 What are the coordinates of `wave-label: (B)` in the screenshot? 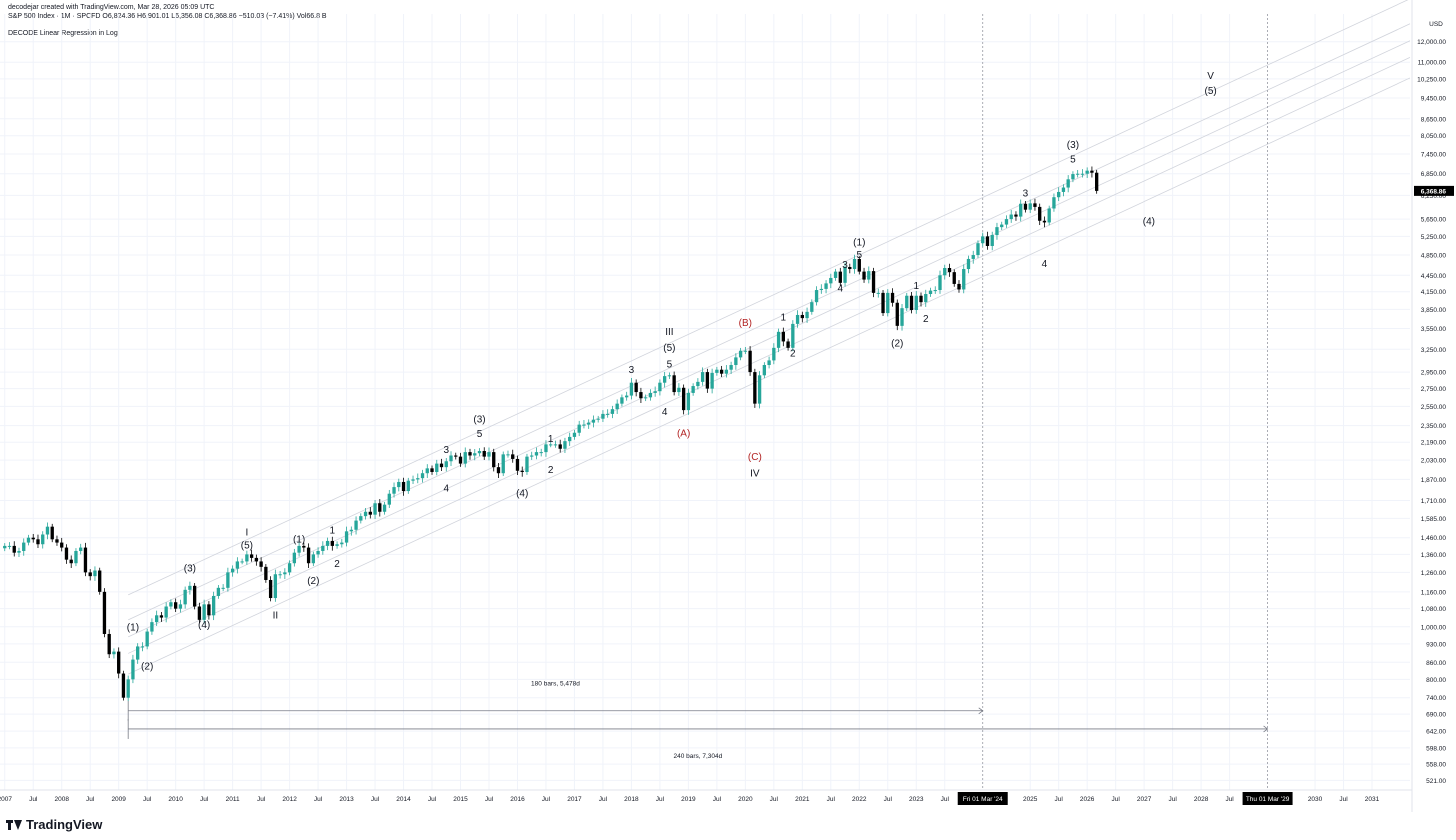 It's located at (745, 323).